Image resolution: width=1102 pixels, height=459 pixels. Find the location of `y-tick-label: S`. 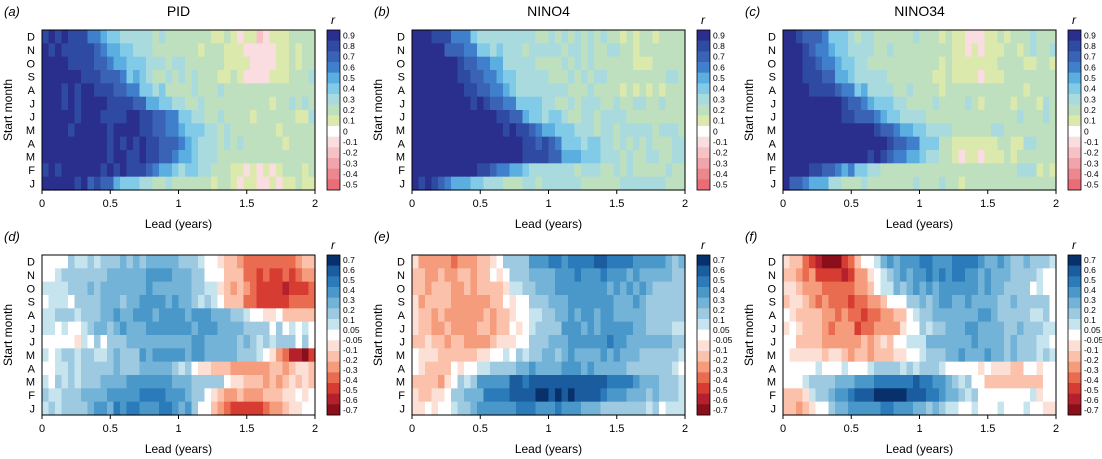

y-tick-label: S is located at coordinates (401, 303).